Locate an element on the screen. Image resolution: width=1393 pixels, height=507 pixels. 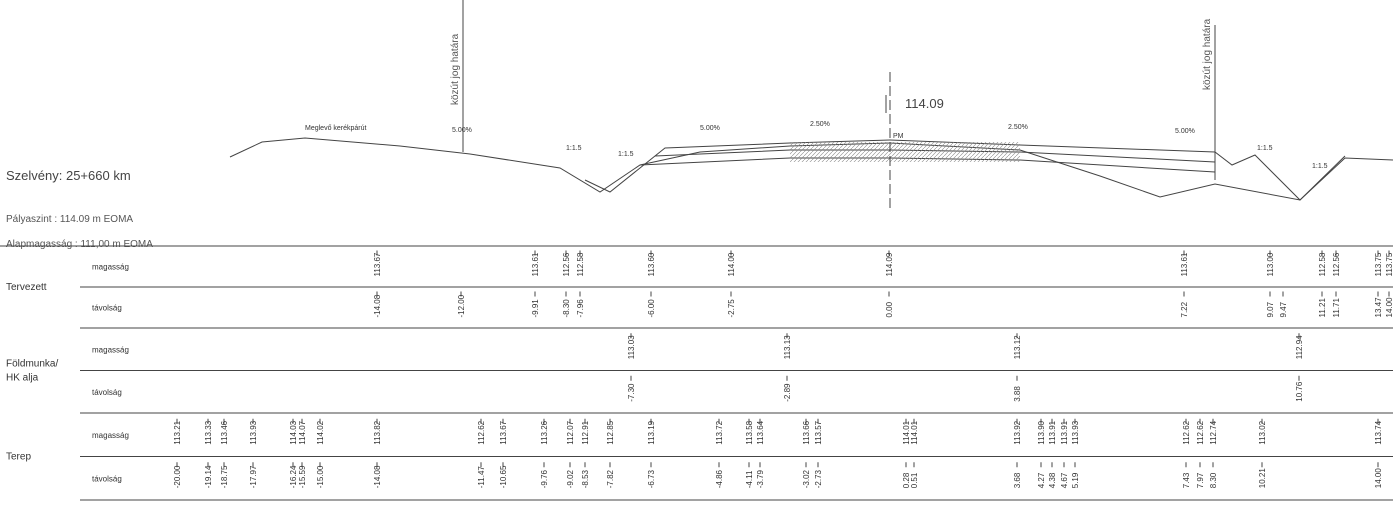
value: 113.33 is located at coordinates (208, 432).